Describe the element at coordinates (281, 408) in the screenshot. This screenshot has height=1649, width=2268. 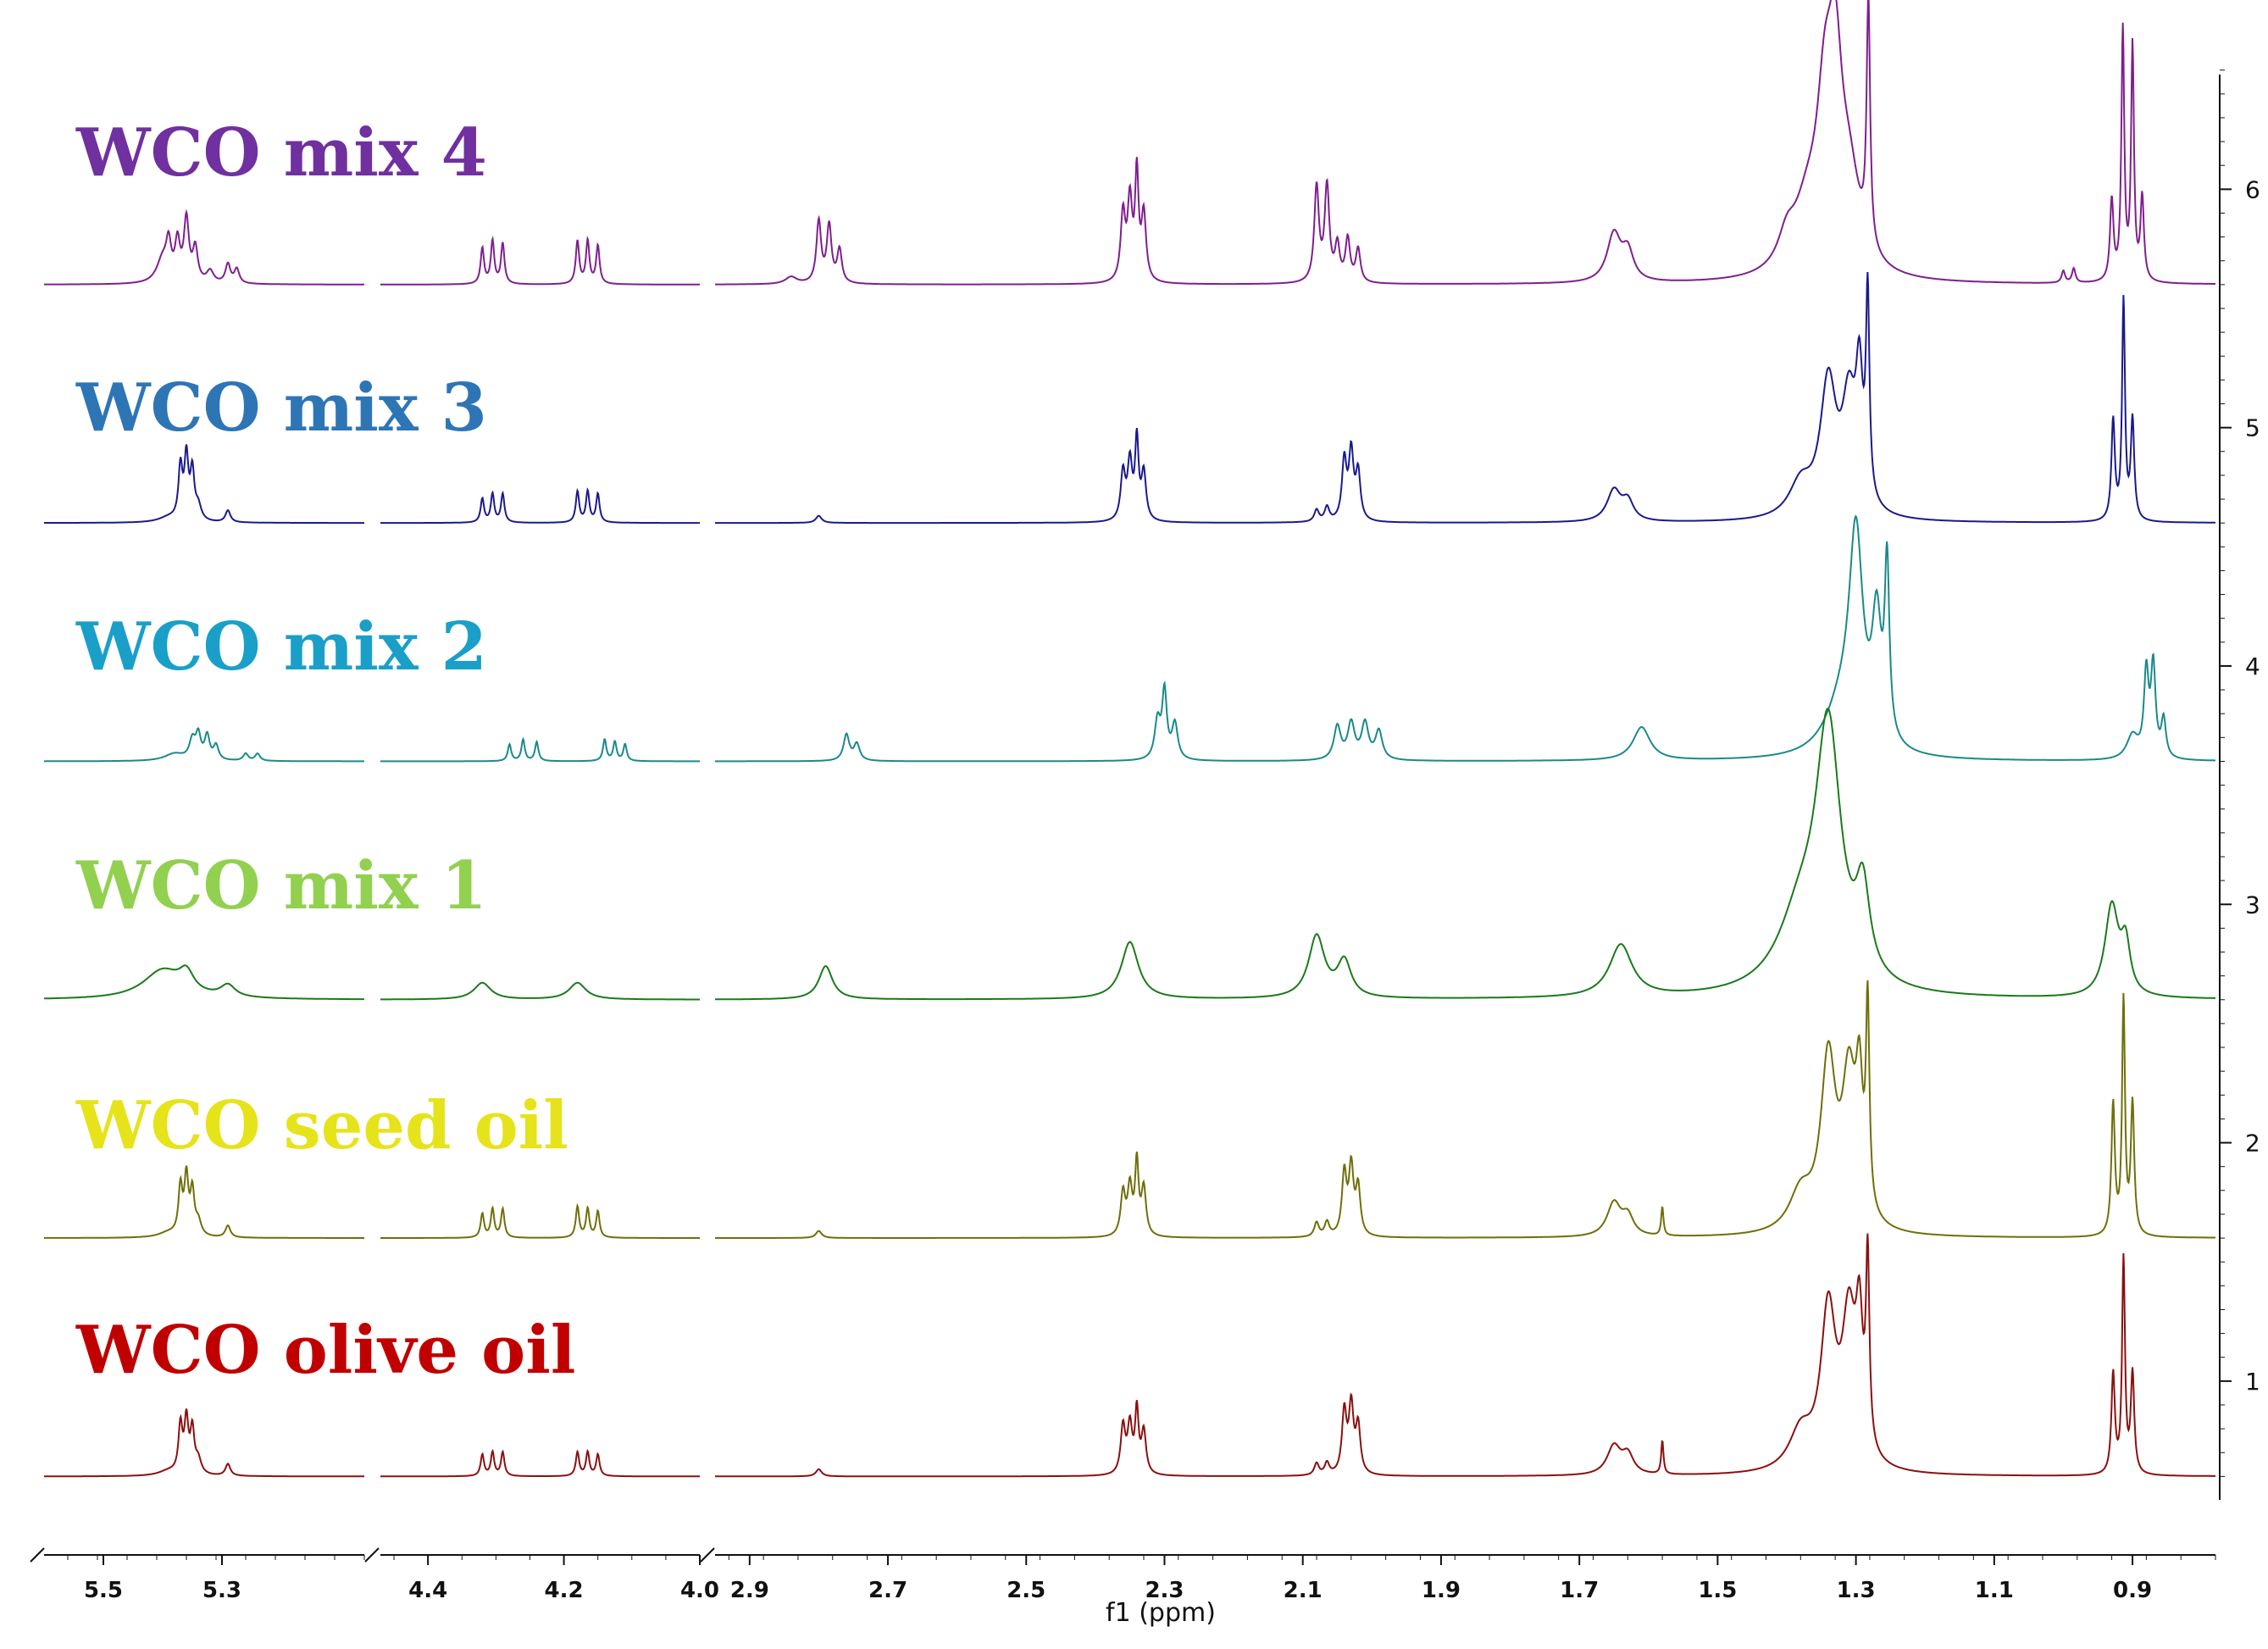
I see `series-label: WCO mix 3` at that location.